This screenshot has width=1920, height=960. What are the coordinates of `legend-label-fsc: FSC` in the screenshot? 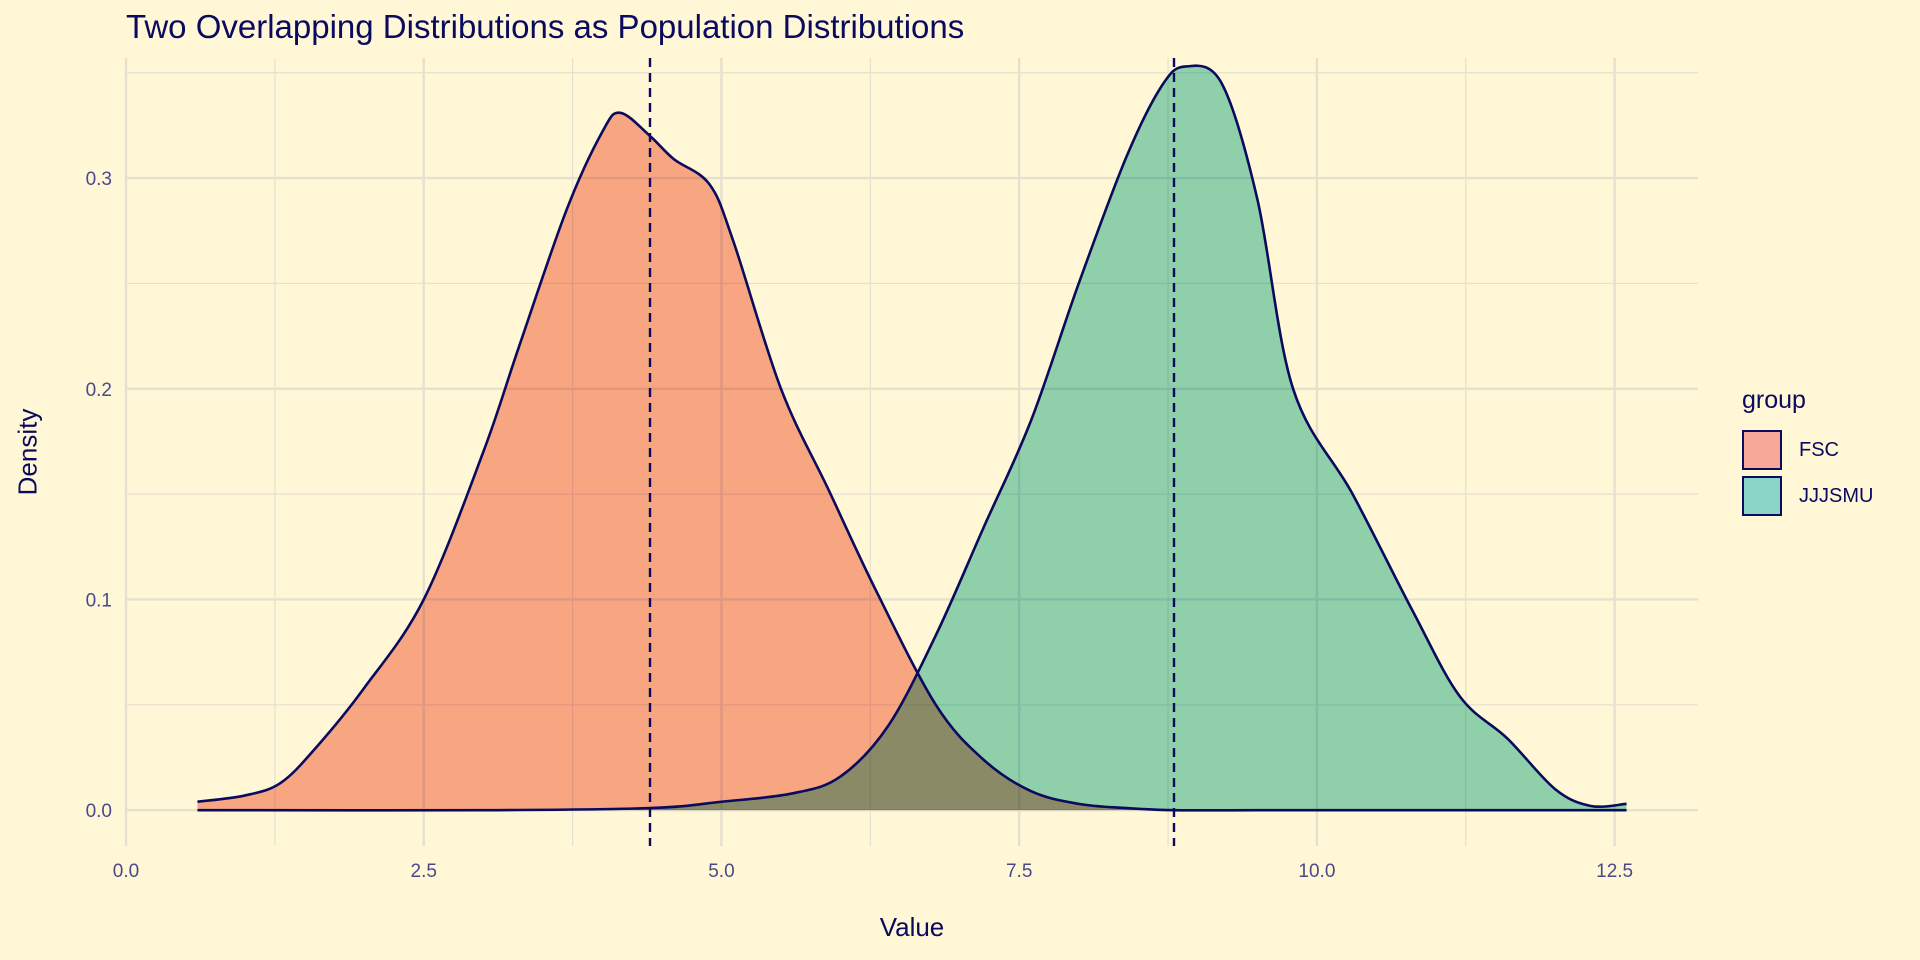 It's located at (1819, 449).